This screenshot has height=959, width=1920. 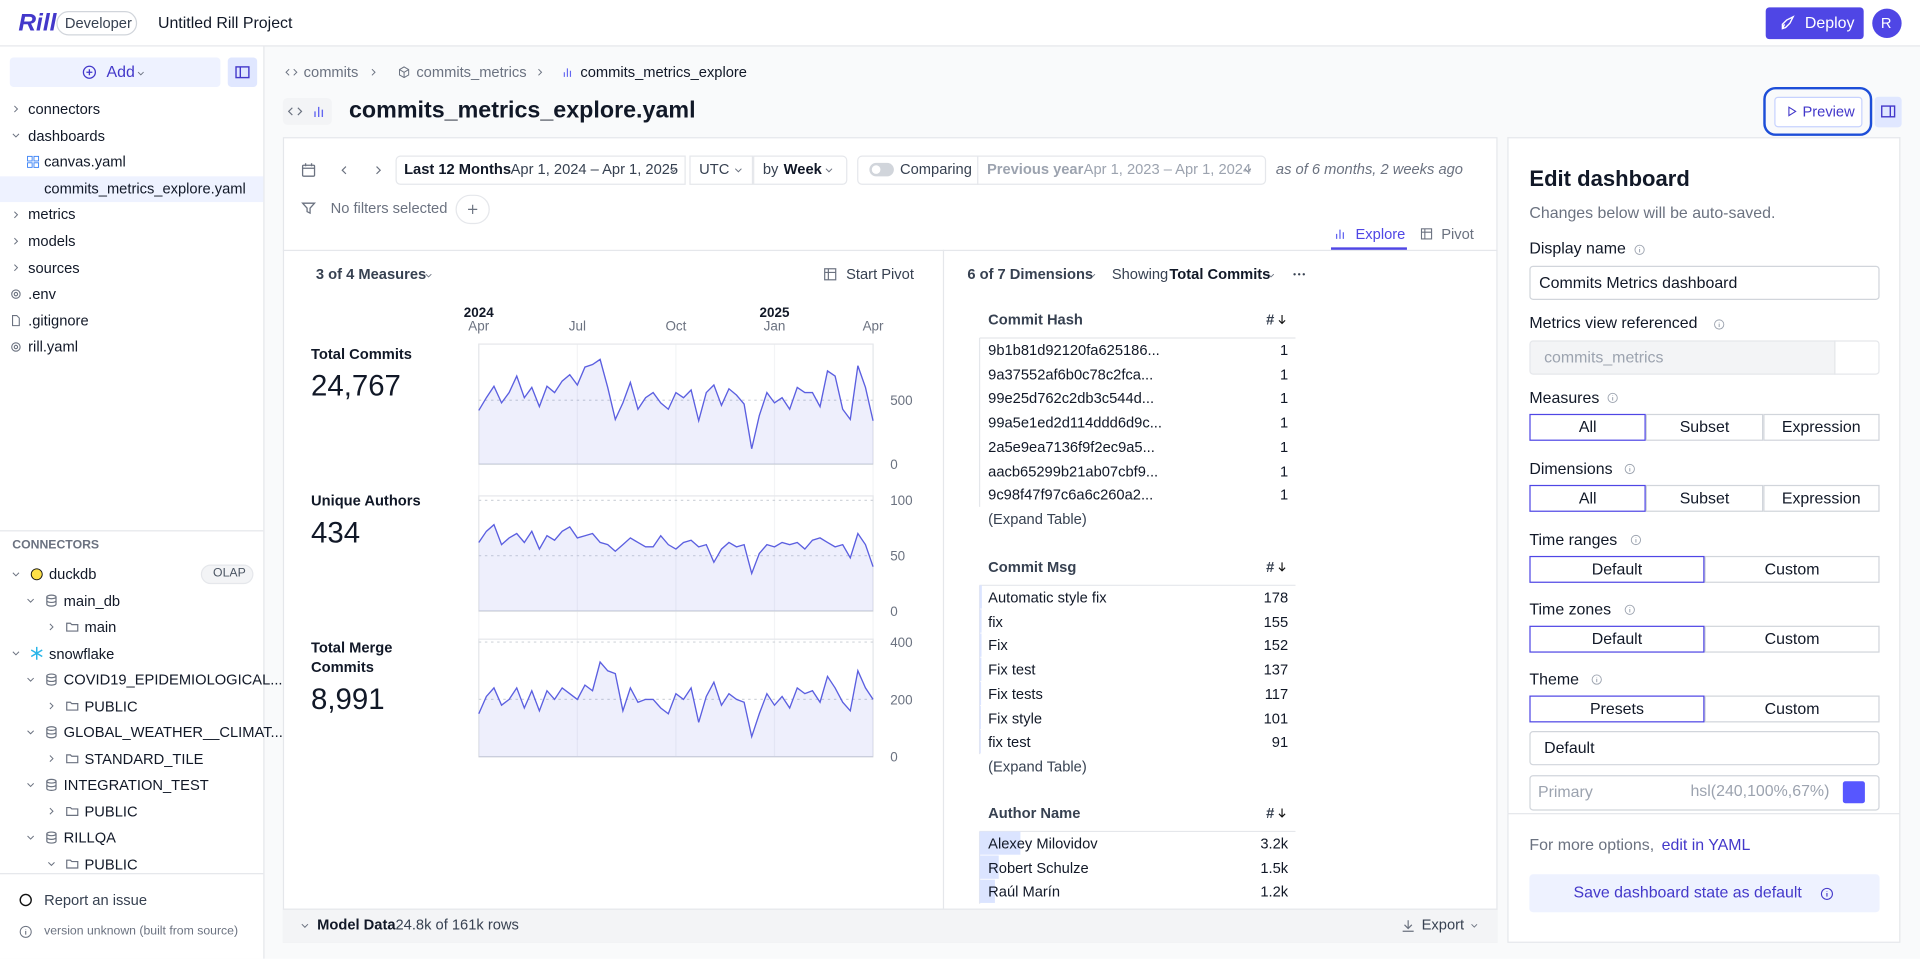 I want to click on icon-explore, so click(x=319, y=111).